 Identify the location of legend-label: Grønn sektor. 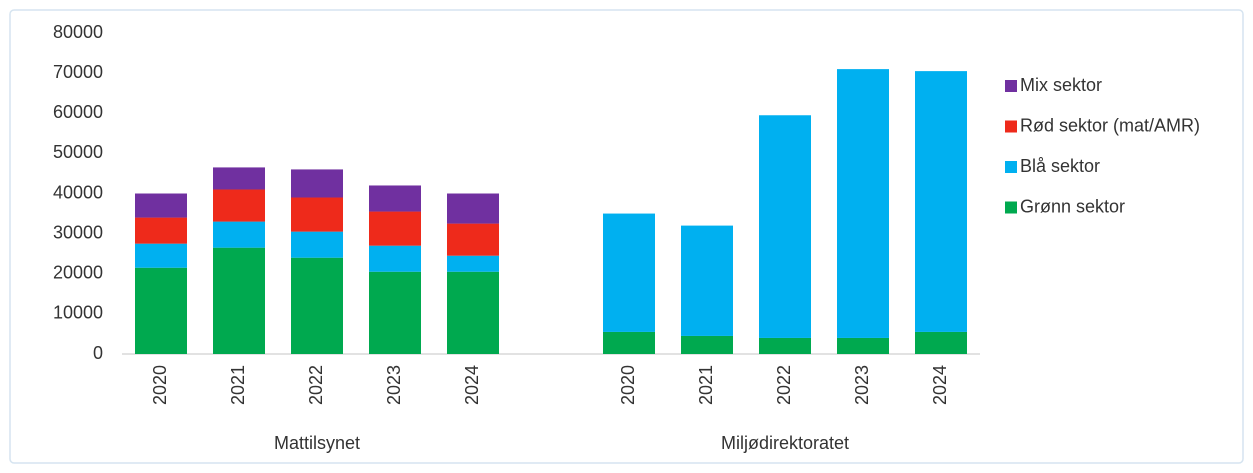
(1072, 206).